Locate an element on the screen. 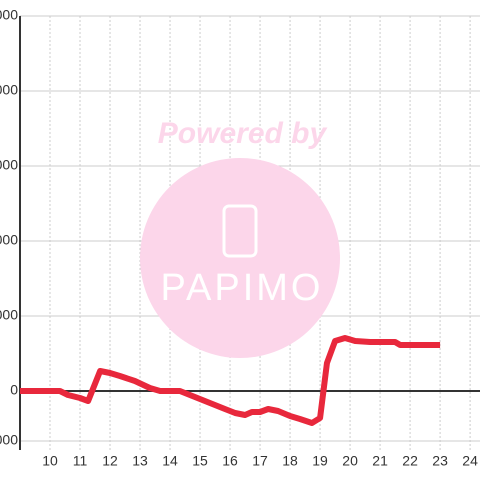  x-tick-label: 18 is located at coordinates (290, 461).